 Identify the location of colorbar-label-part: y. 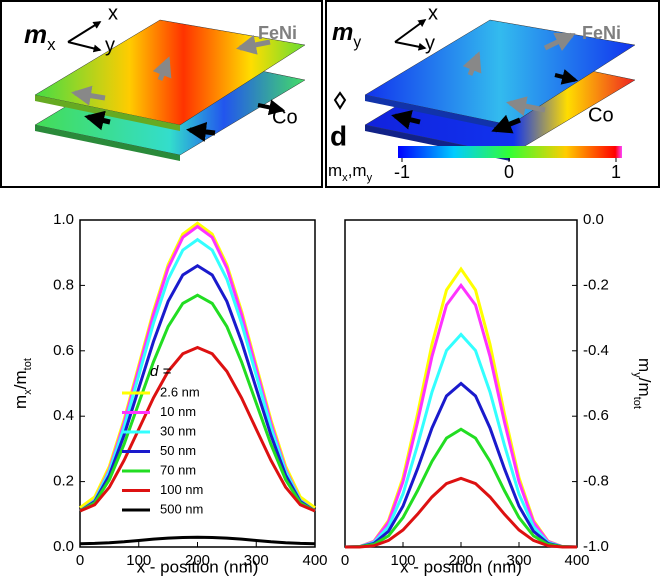
(370, 178).